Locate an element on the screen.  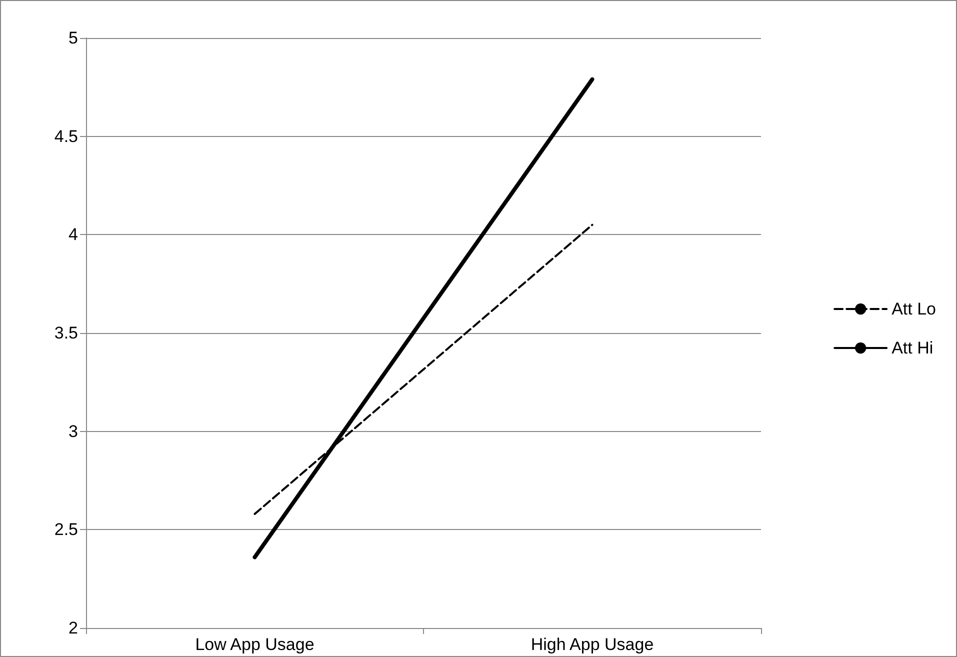
y-tick-label: 3 is located at coordinates (73, 431).